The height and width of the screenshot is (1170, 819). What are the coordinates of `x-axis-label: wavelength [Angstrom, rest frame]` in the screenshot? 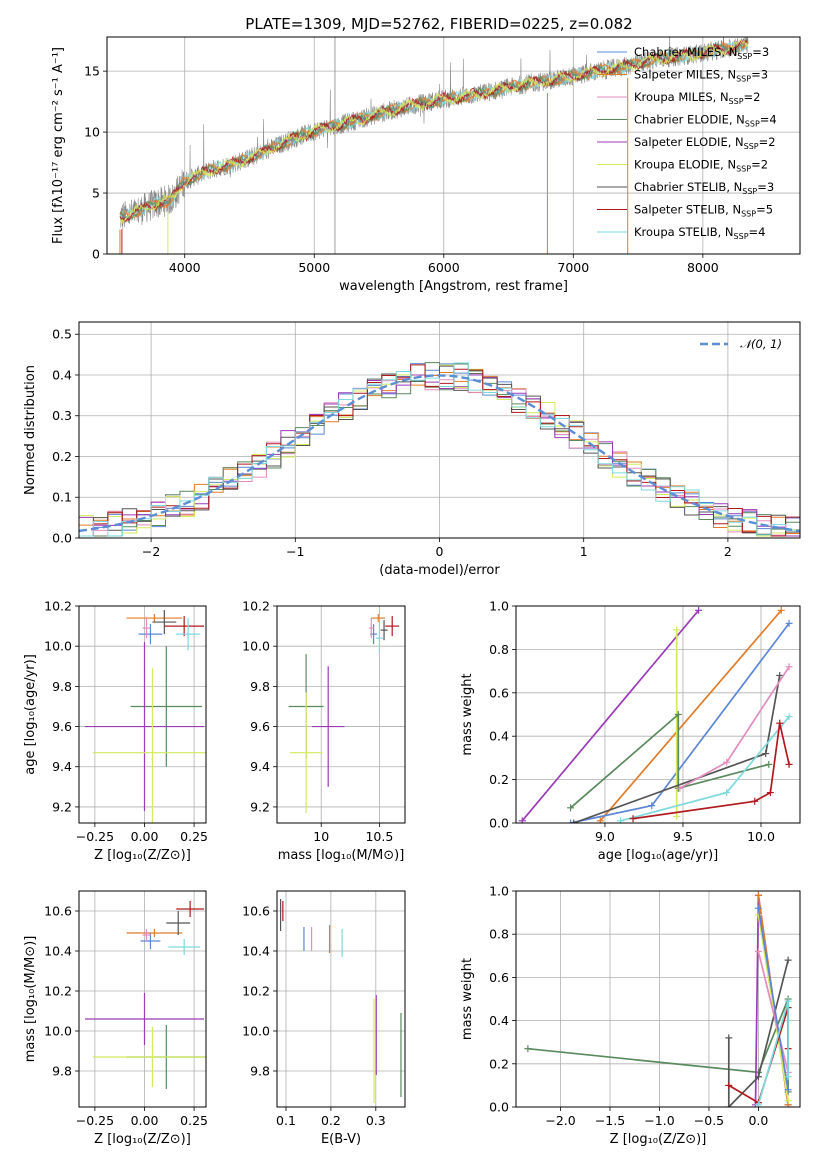 It's located at (453, 286).